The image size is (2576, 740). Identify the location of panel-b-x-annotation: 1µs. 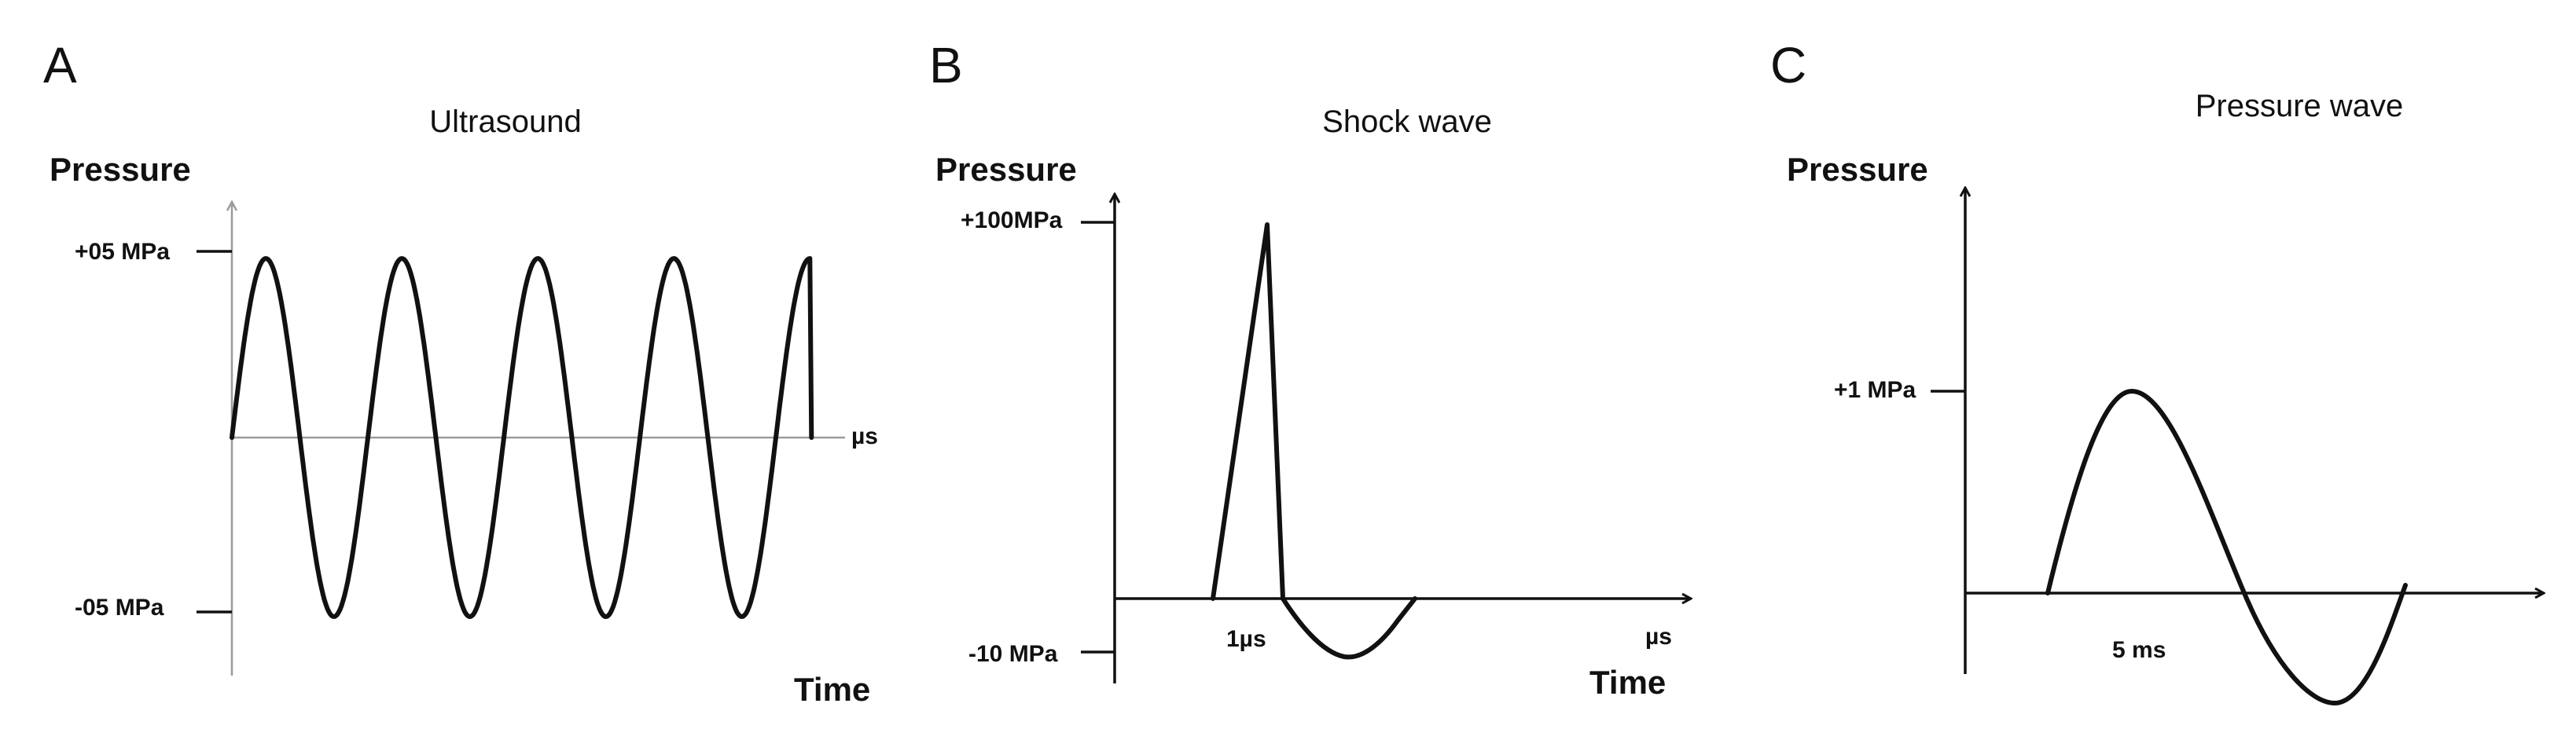
(1246, 639).